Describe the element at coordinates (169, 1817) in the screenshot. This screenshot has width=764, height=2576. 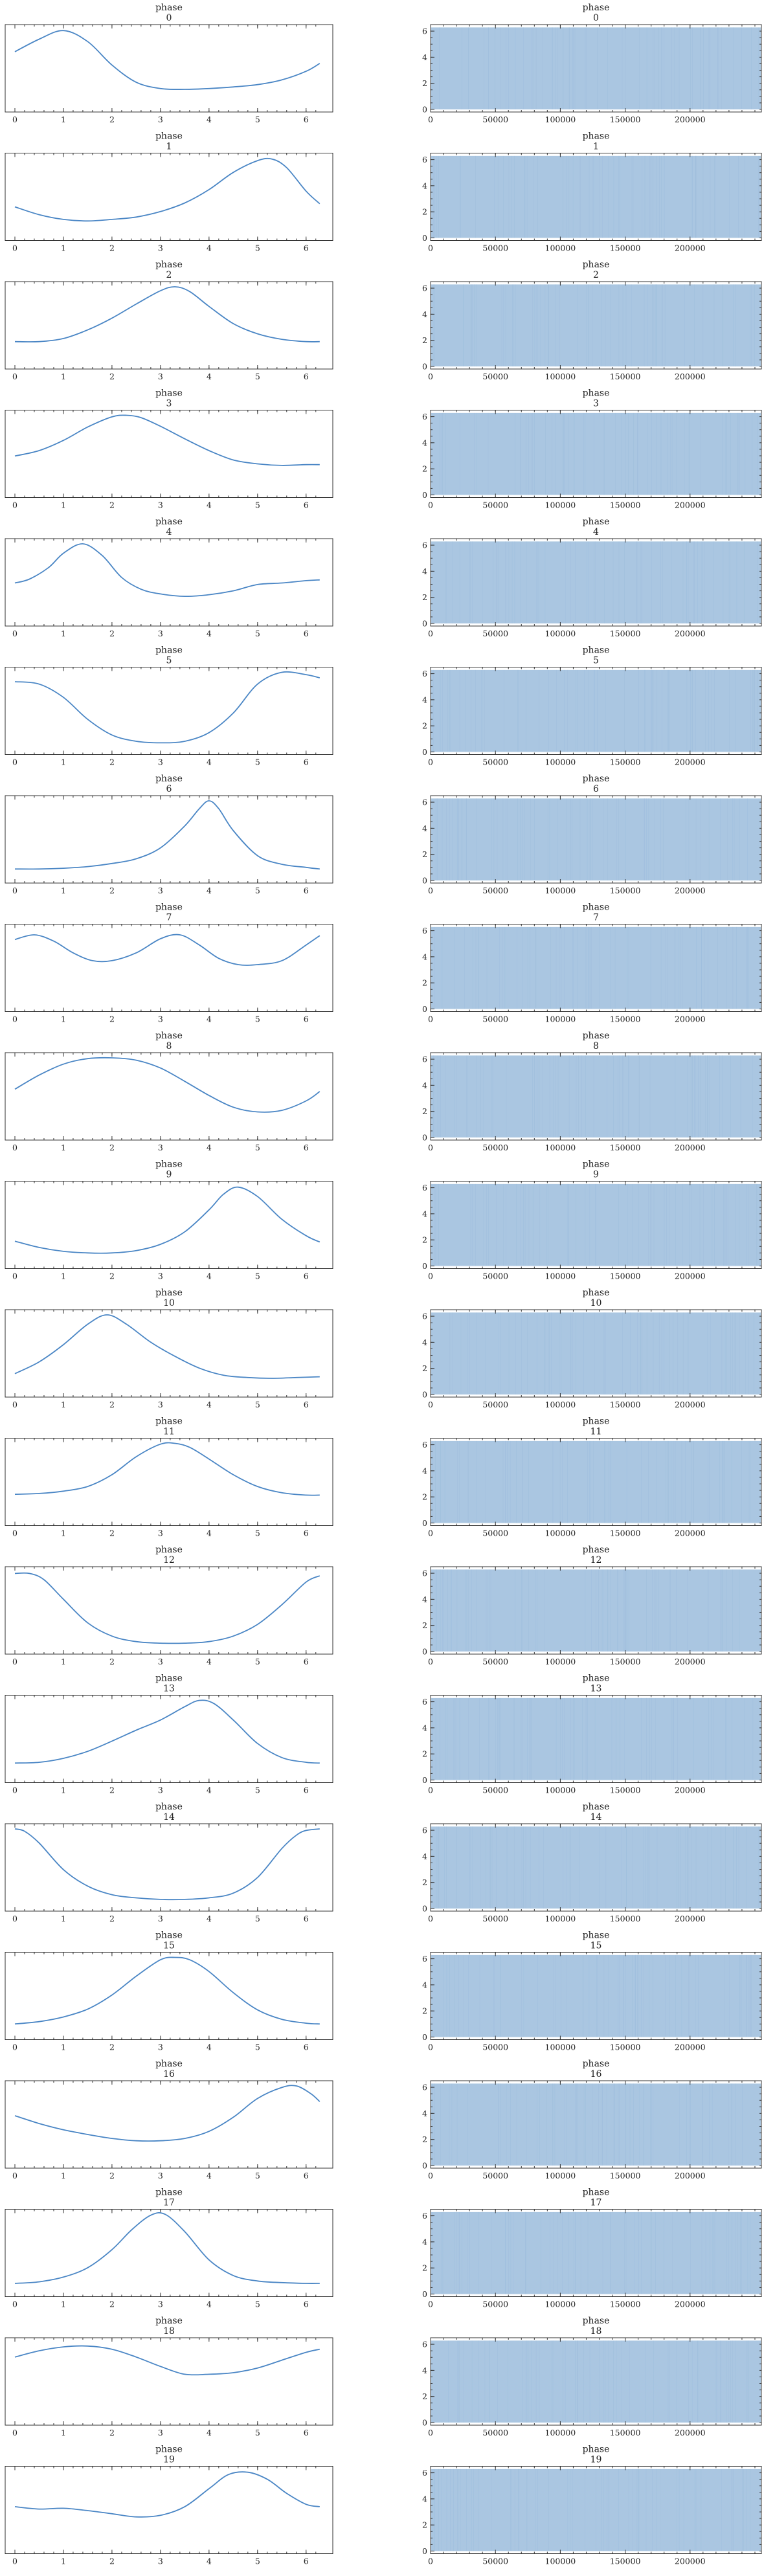
I see `kde-title-index: 14` at that location.